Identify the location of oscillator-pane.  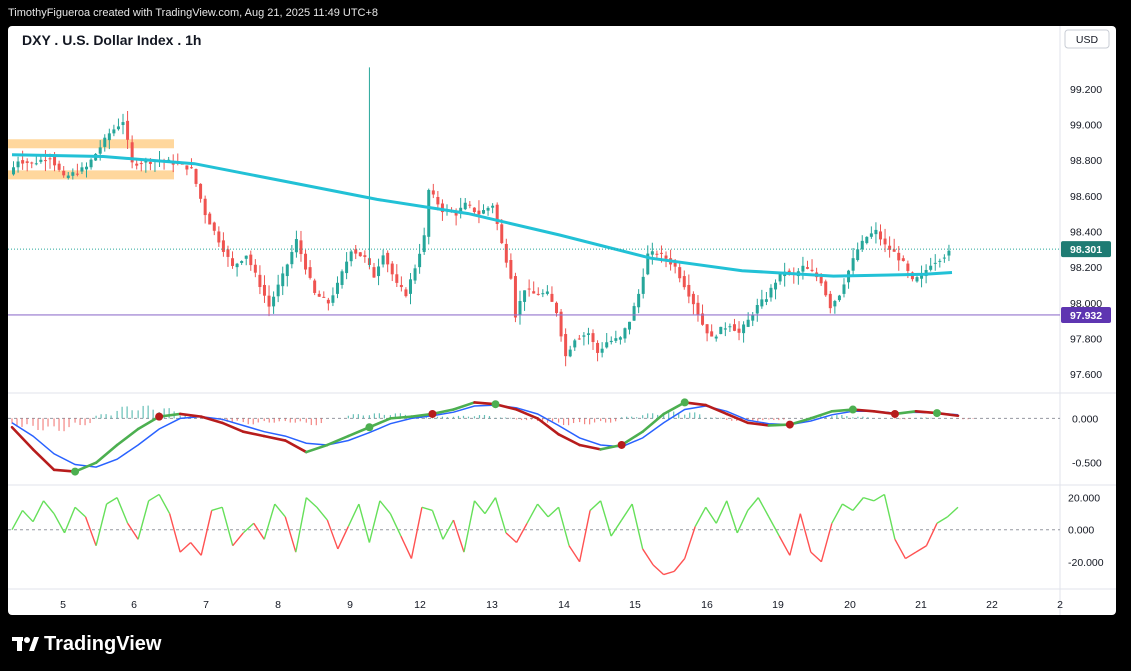
(534, 534).